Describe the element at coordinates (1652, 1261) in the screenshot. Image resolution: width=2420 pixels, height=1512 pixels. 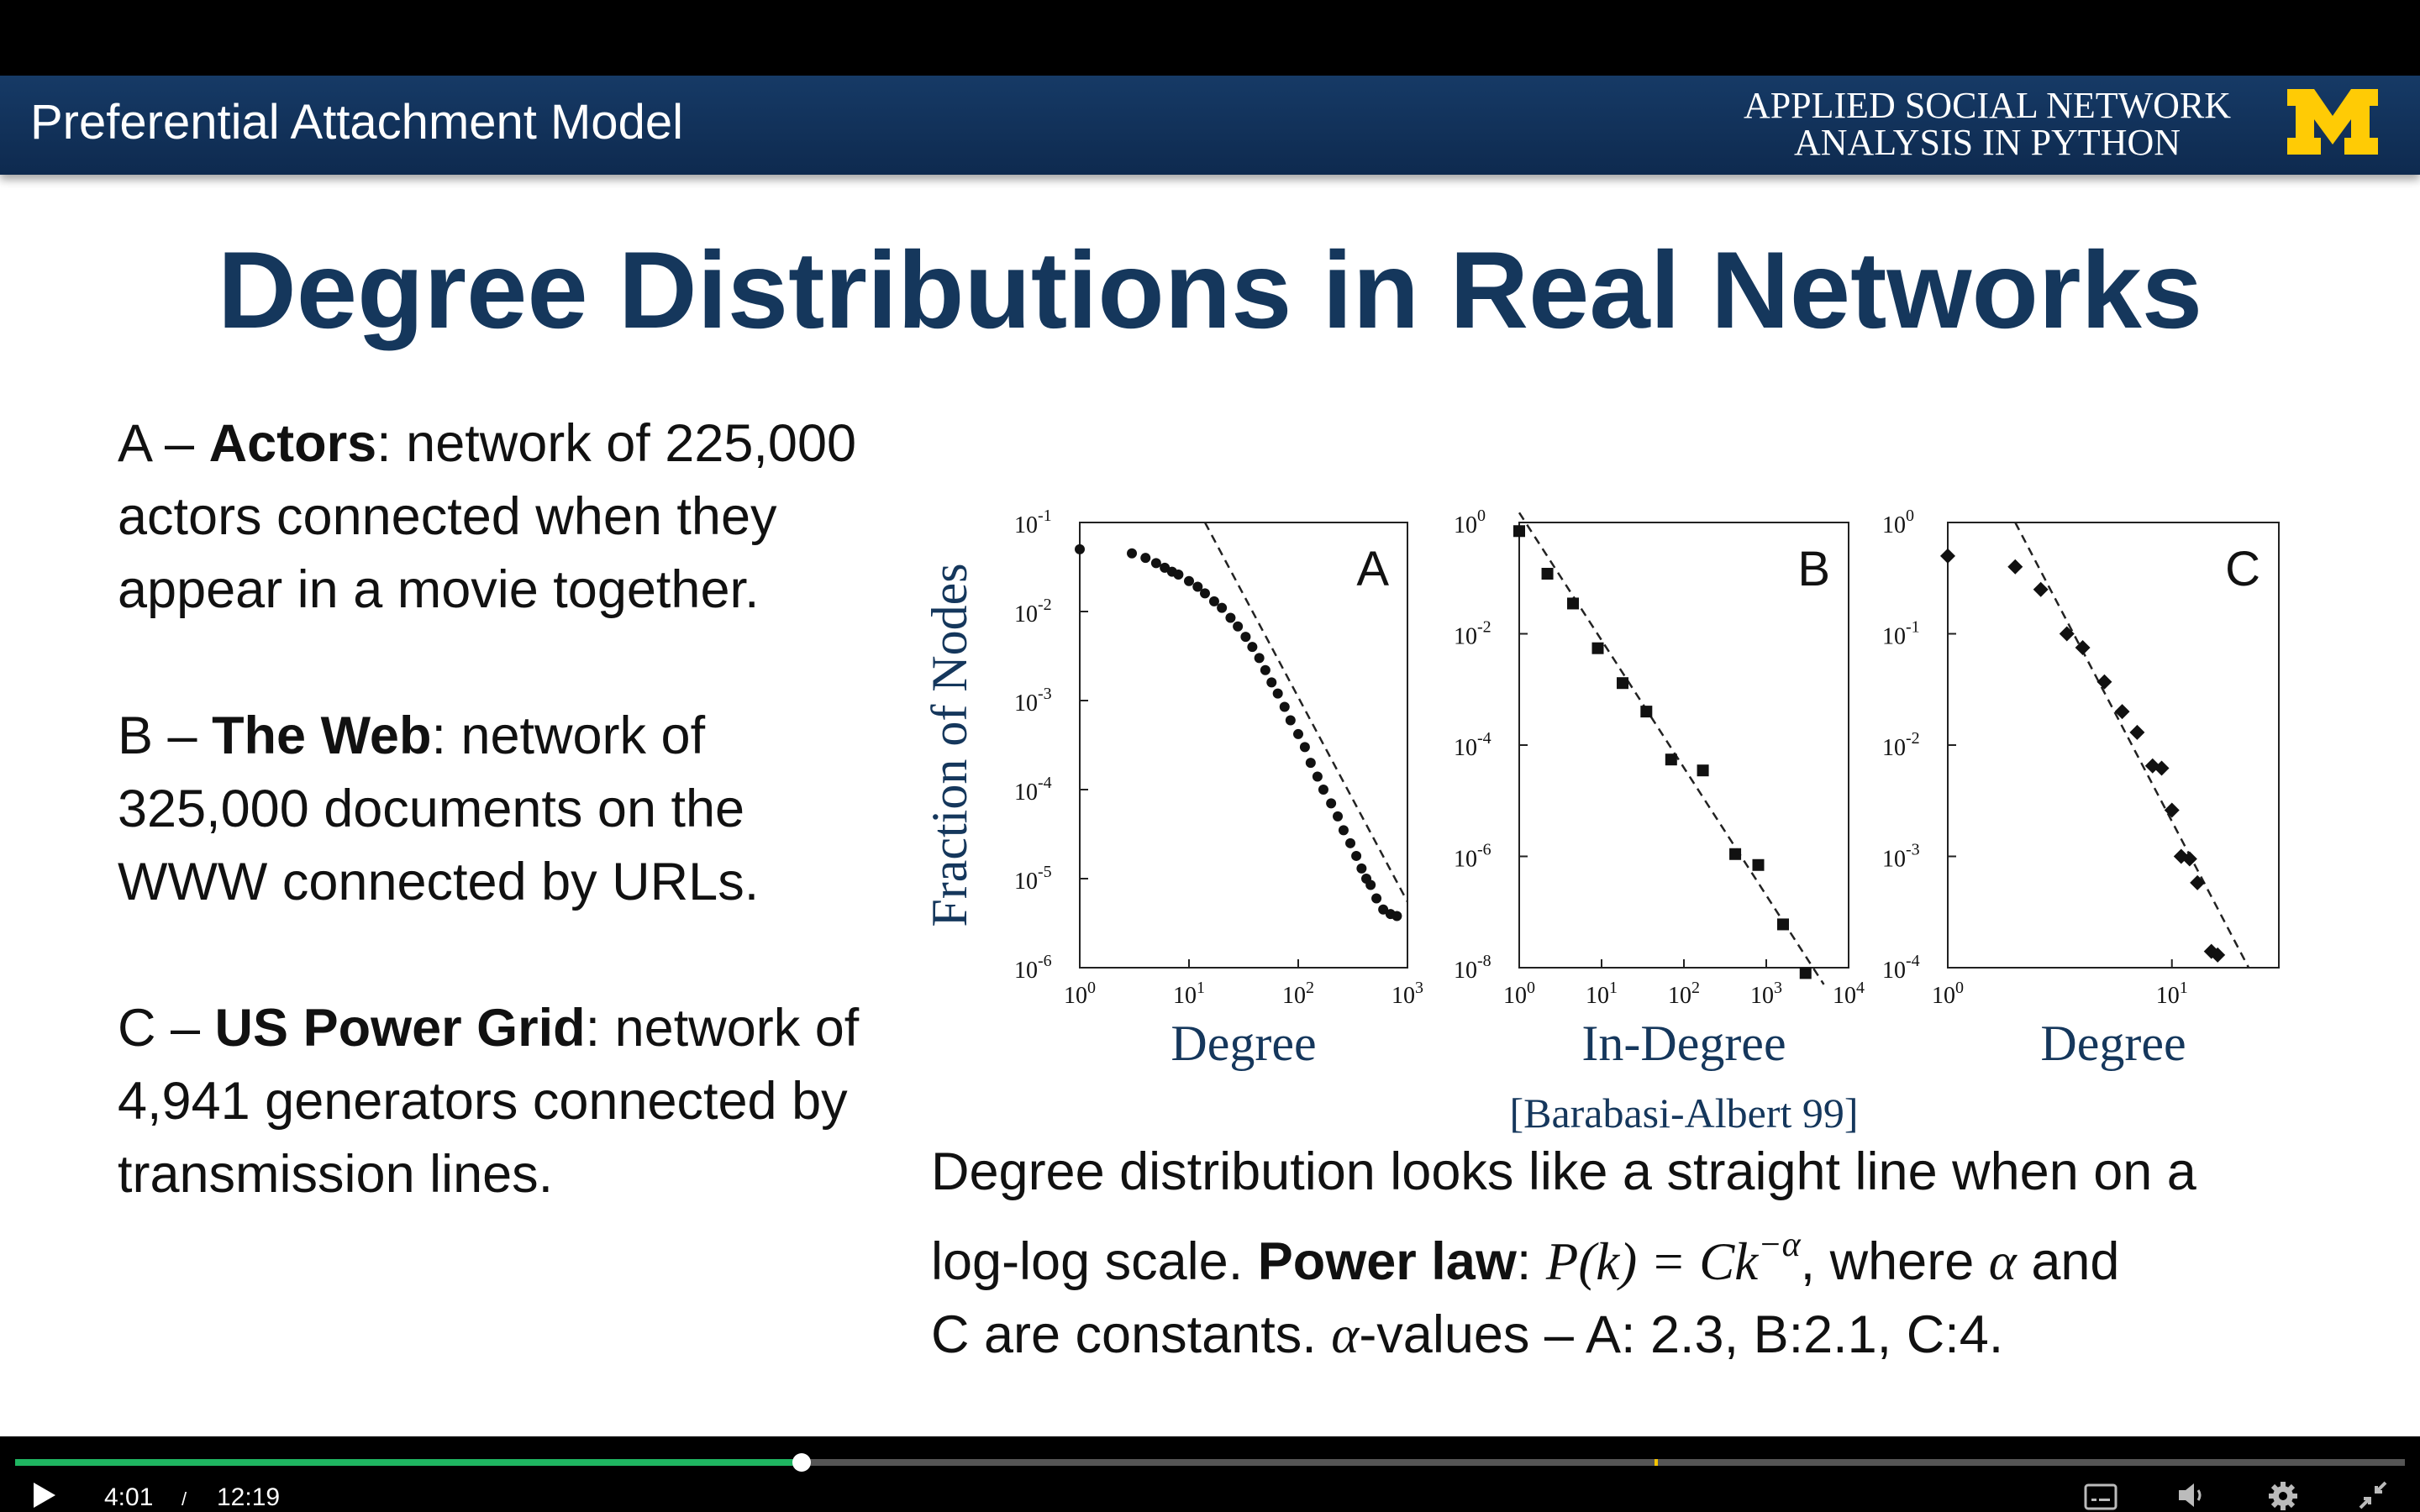
I see `power-law-formula: P(k) = Ck` at that location.